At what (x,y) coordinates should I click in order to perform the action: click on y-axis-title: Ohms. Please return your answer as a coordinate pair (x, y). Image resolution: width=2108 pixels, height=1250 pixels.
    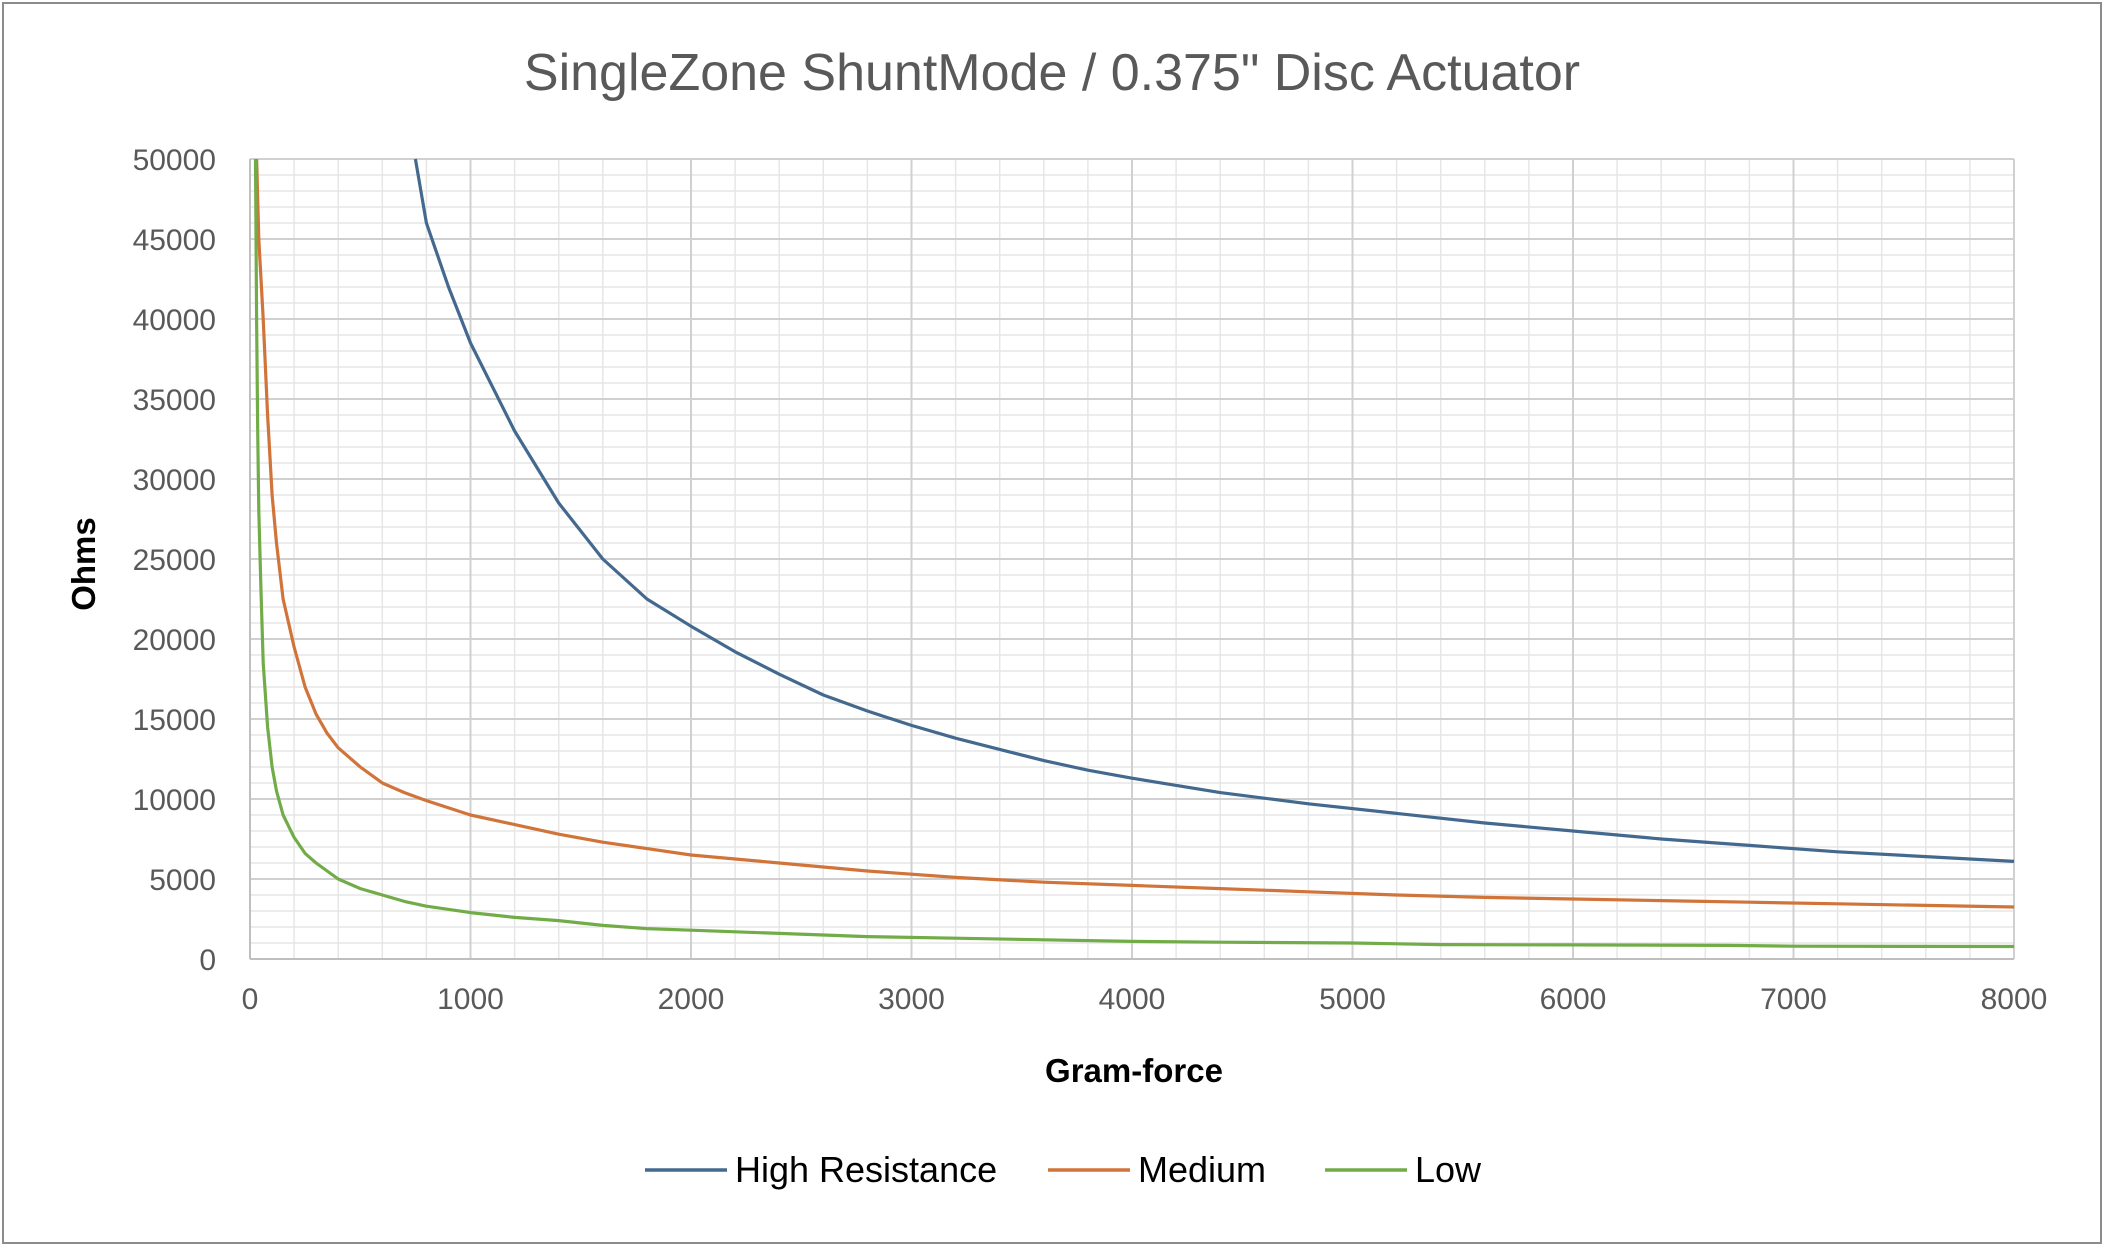
    Looking at the image, I should click on (83, 564).